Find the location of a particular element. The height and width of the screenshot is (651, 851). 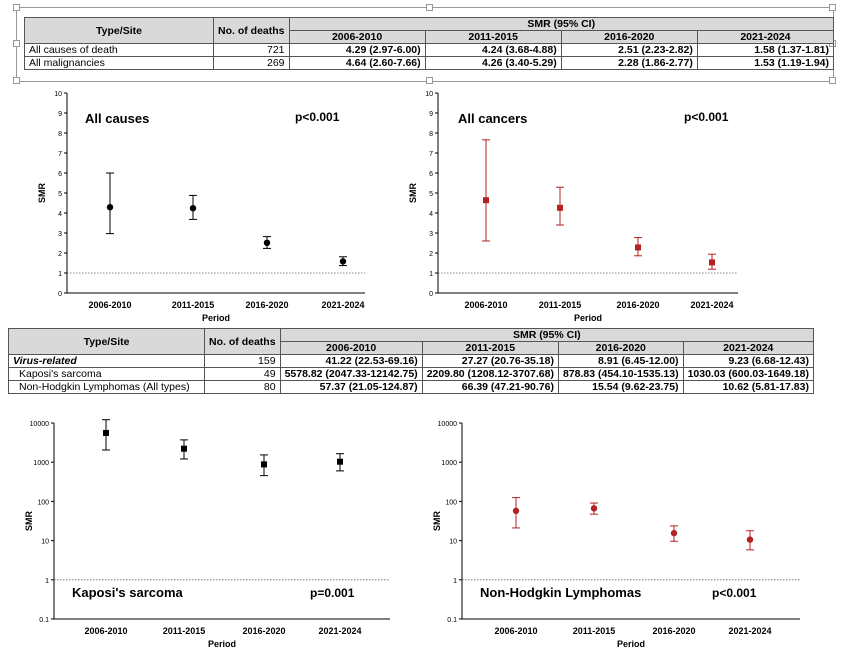

chart-title: All cancers is located at coordinates (492, 118).